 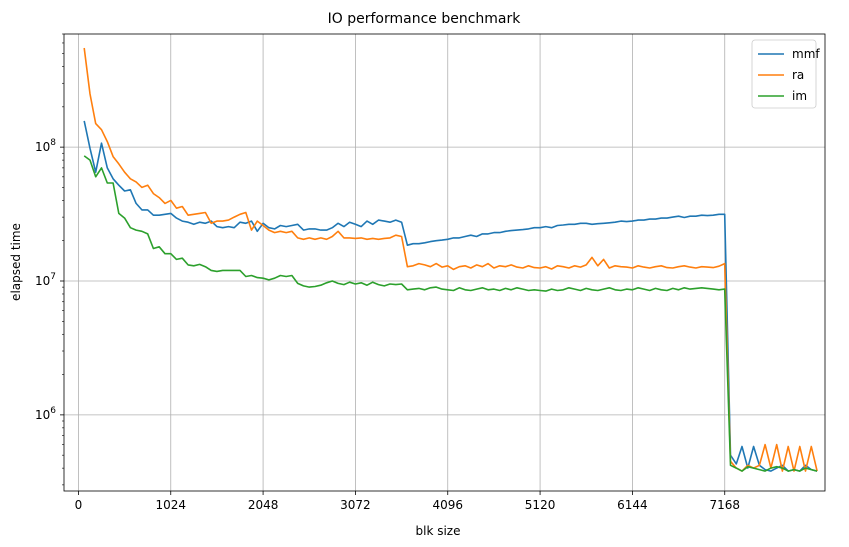 I want to click on x-tick-label: 5120, so click(x=540, y=505).